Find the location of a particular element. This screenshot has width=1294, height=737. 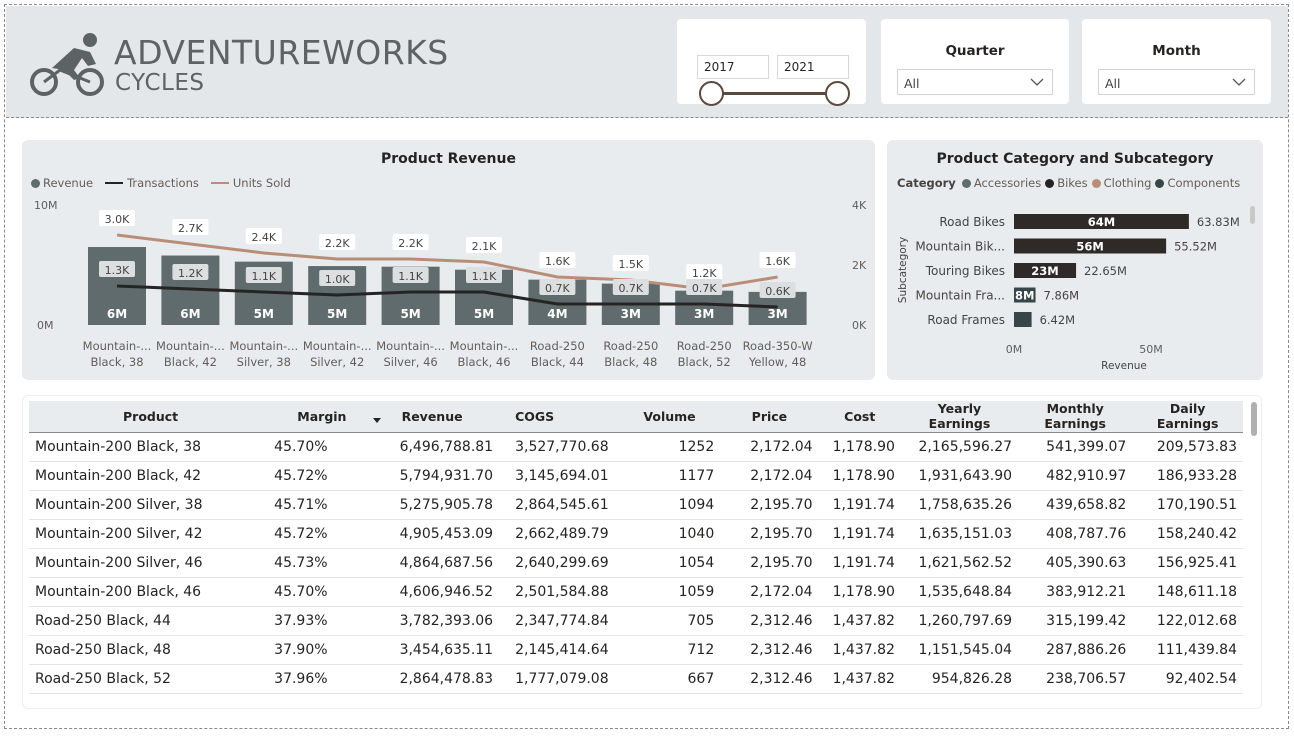

table-cell: 482,910.97 is located at coordinates (1086, 475).